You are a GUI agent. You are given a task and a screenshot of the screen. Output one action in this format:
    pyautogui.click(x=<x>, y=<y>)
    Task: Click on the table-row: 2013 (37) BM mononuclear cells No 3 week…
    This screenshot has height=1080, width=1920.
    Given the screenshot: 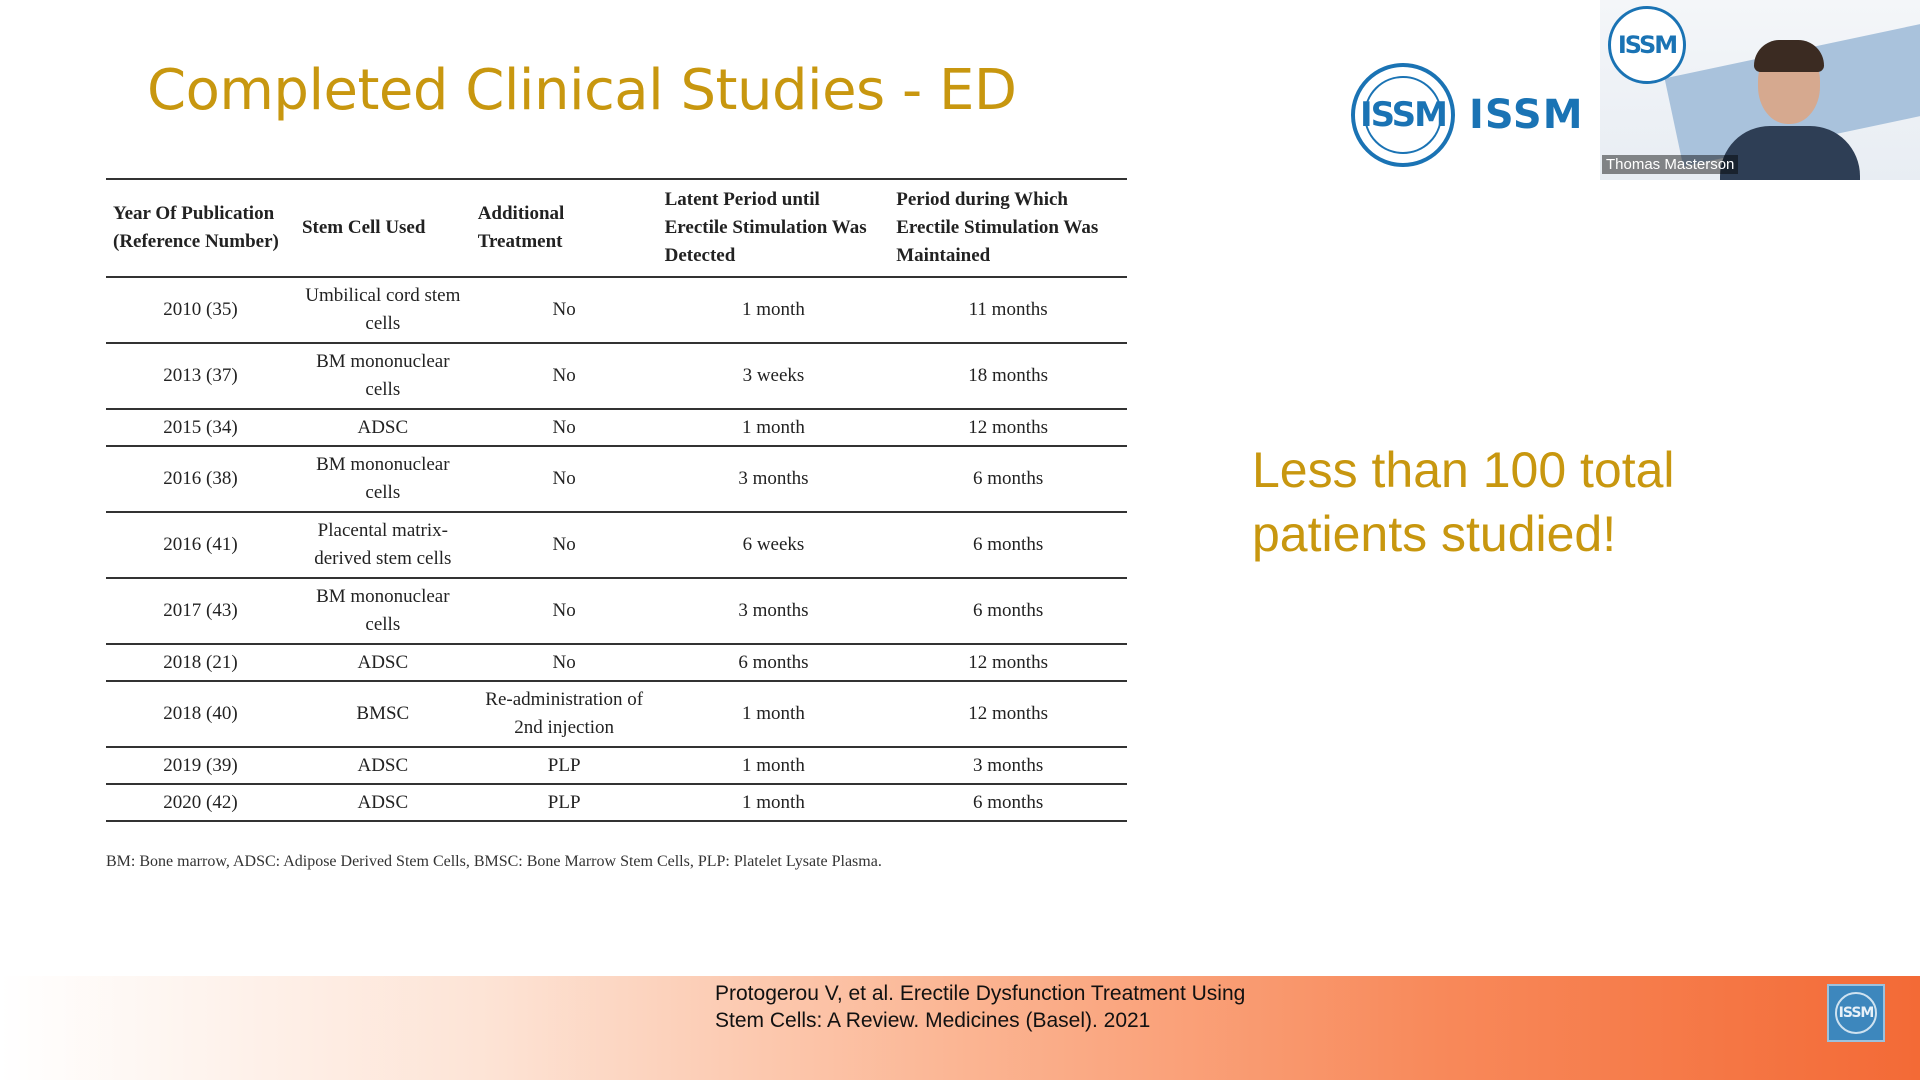 What is the action you would take?
    pyautogui.click(x=616, y=376)
    